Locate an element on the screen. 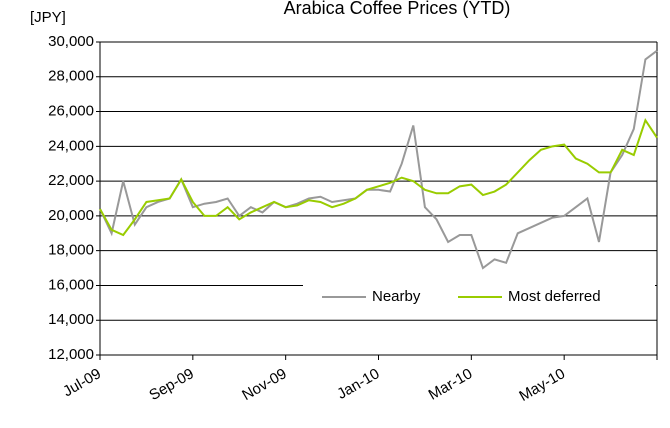 The width and height of the screenshot is (670, 428). y-tick-label: 14,000 is located at coordinates (71, 319).